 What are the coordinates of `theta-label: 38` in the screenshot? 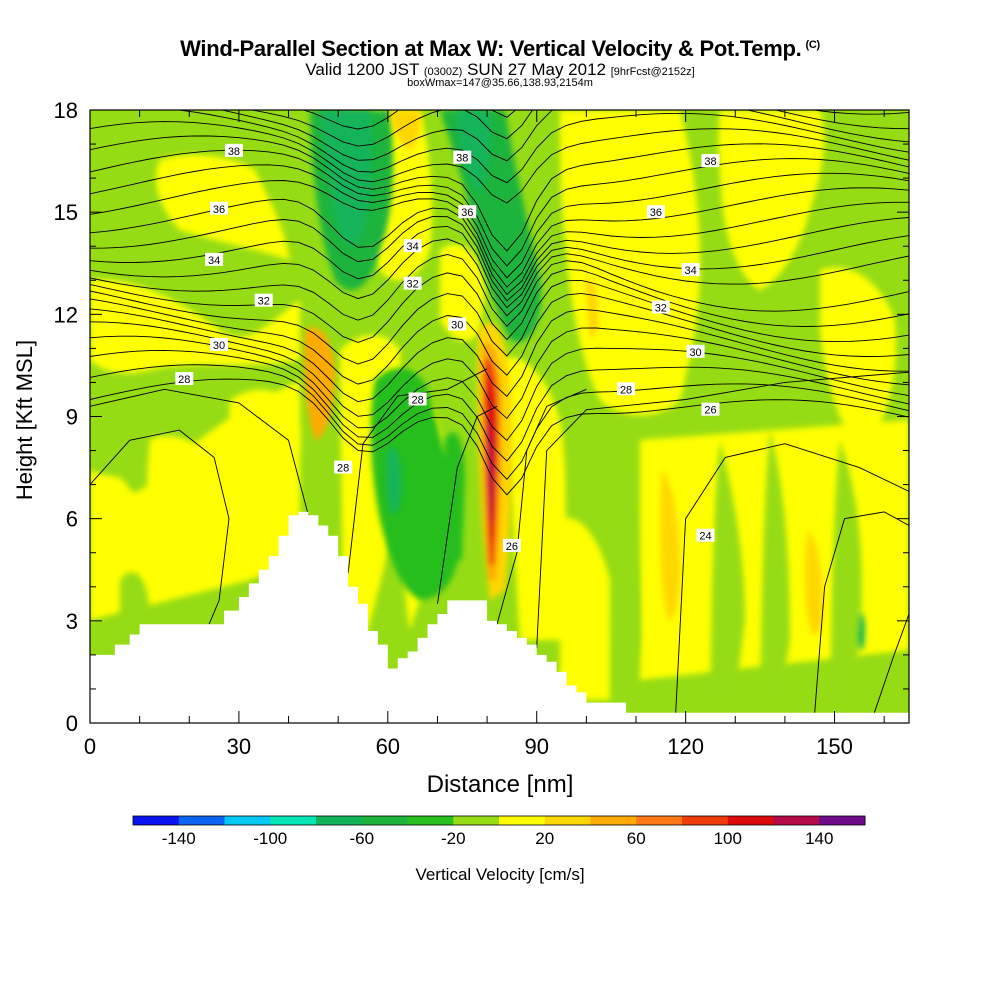 It's located at (710, 161).